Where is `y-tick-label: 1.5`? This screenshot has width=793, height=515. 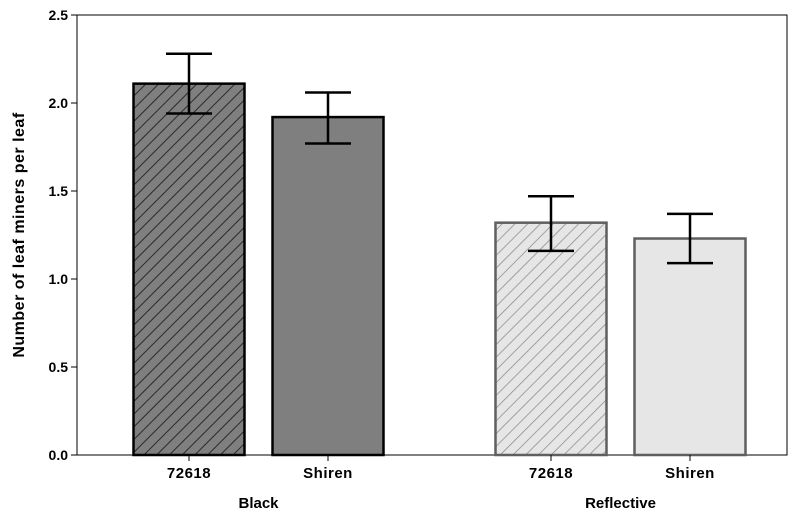 y-tick-label: 1.5 is located at coordinates (59, 191).